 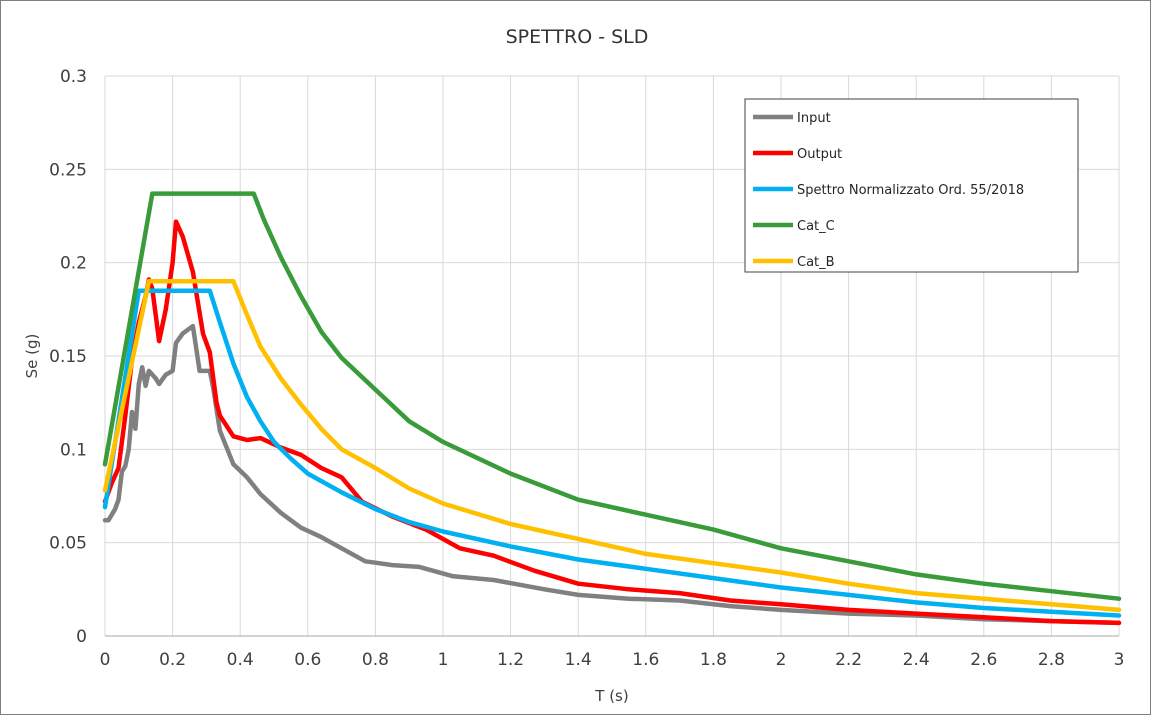 What do you see at coordinates (578, 660) in the screenshot?
I see `x-tick-label: 1.4` at bounding box center [578, 660].